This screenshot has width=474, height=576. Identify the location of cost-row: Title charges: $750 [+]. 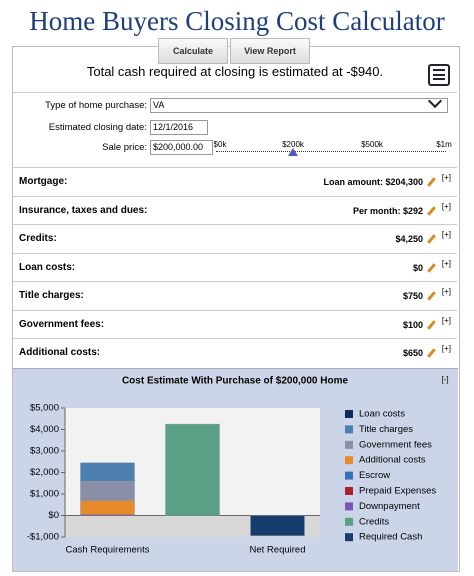
(235, 295).